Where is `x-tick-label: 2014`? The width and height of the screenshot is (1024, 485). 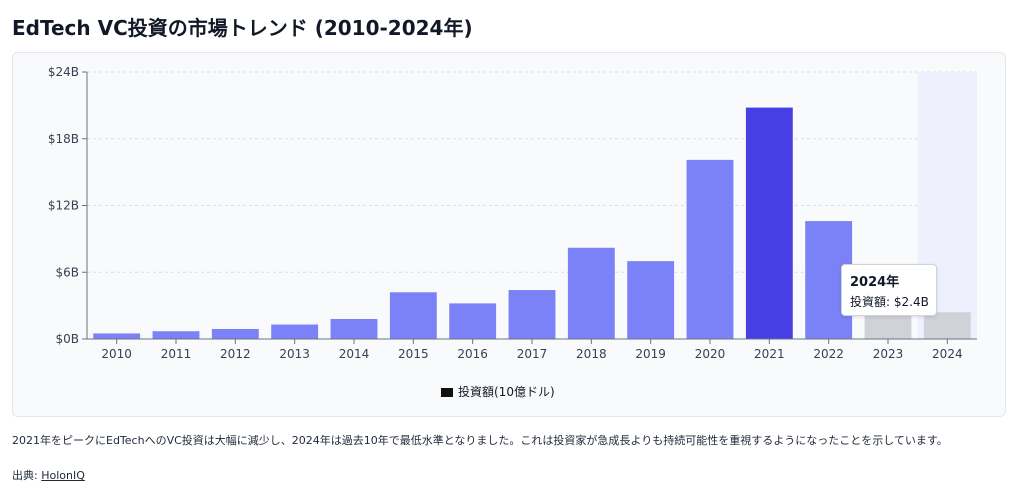 x-tick-label: 2014 is located at coordinates (354, 354).